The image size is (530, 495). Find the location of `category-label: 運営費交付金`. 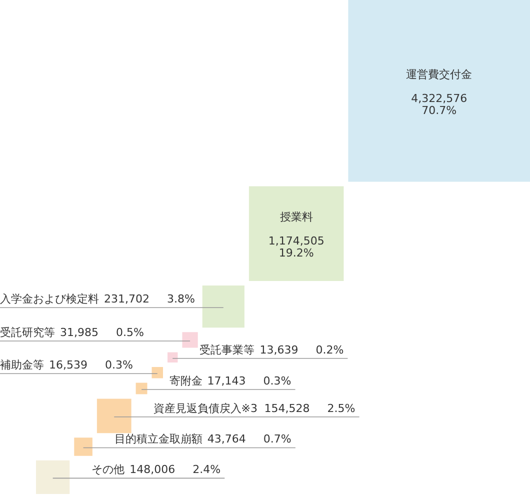

category-label: 運営費交付金 is located at coordinates (439, 74).